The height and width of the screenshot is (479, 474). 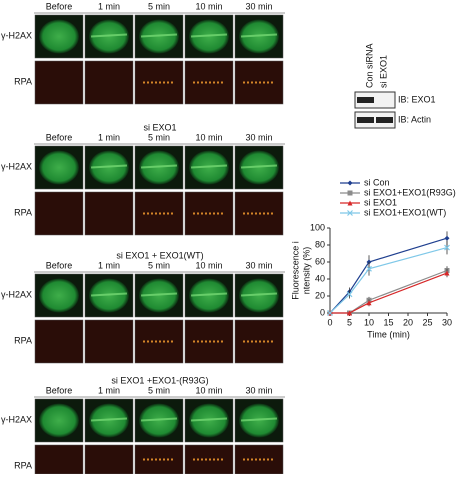 What do you see at coordinates (427, 322) in the screenshot?
I see `x-tick-label: 25` at bounding box center [427, 322].